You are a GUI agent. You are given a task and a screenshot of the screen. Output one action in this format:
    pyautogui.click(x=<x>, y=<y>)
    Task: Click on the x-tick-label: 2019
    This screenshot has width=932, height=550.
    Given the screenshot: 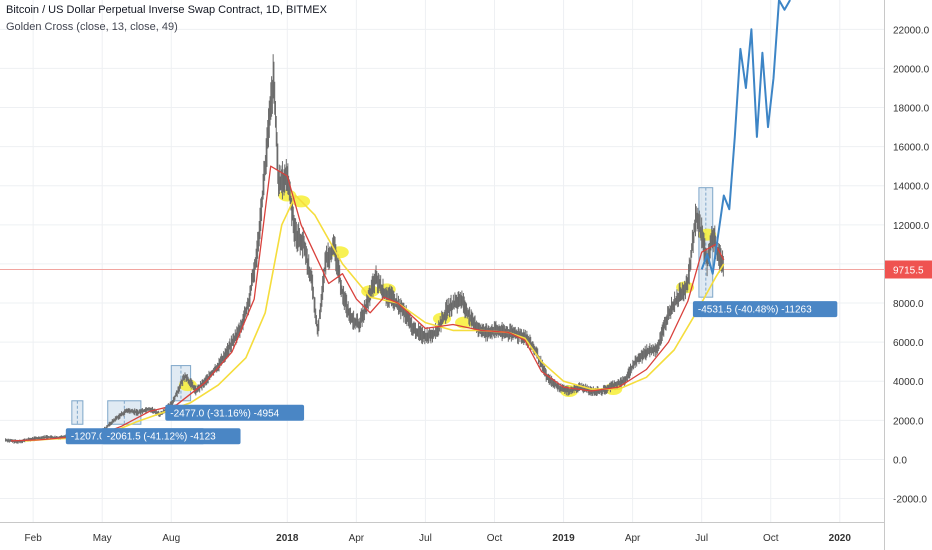 What is the action you would take?
    pyautogui.click(x=563, y=538)
    